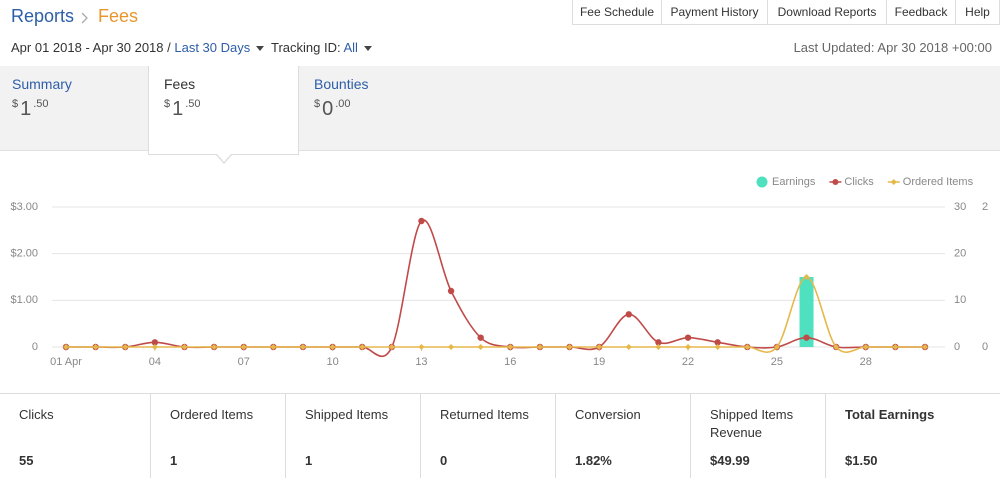 Image resolution: width=1000 pixels, height=478 pixels. Describe the element at coordinates (343, 104) in the screenshot. I see `amount-cents: .00` at that location.